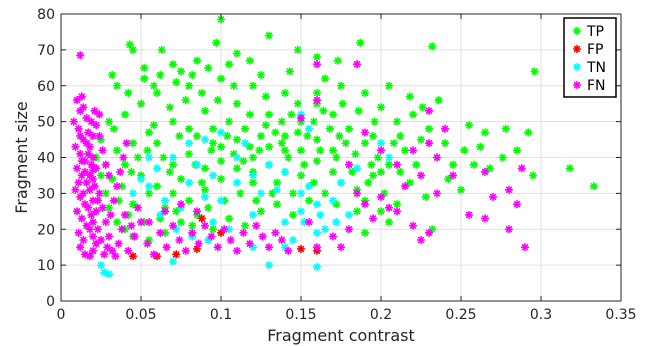  I want to click on legend-marker-fp, so click(577, 49).